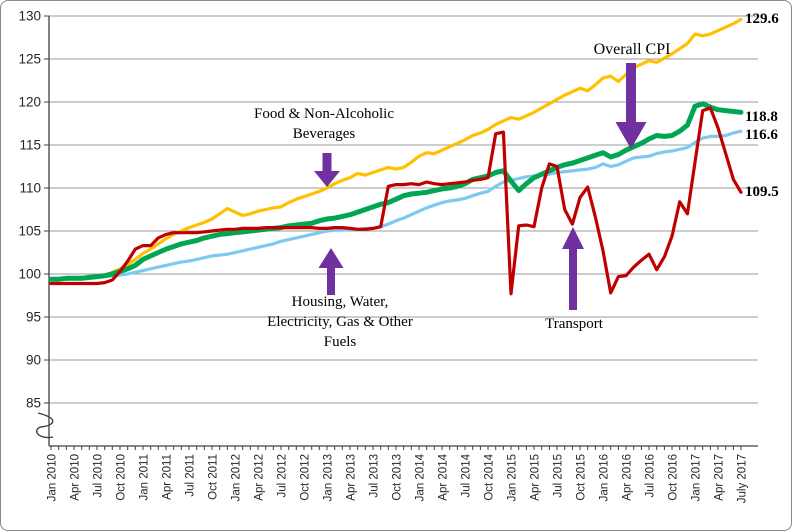 This screenshot has height=531, width=792. I want to click on end-value-food-beverages: 129.6, so click(762, 19).